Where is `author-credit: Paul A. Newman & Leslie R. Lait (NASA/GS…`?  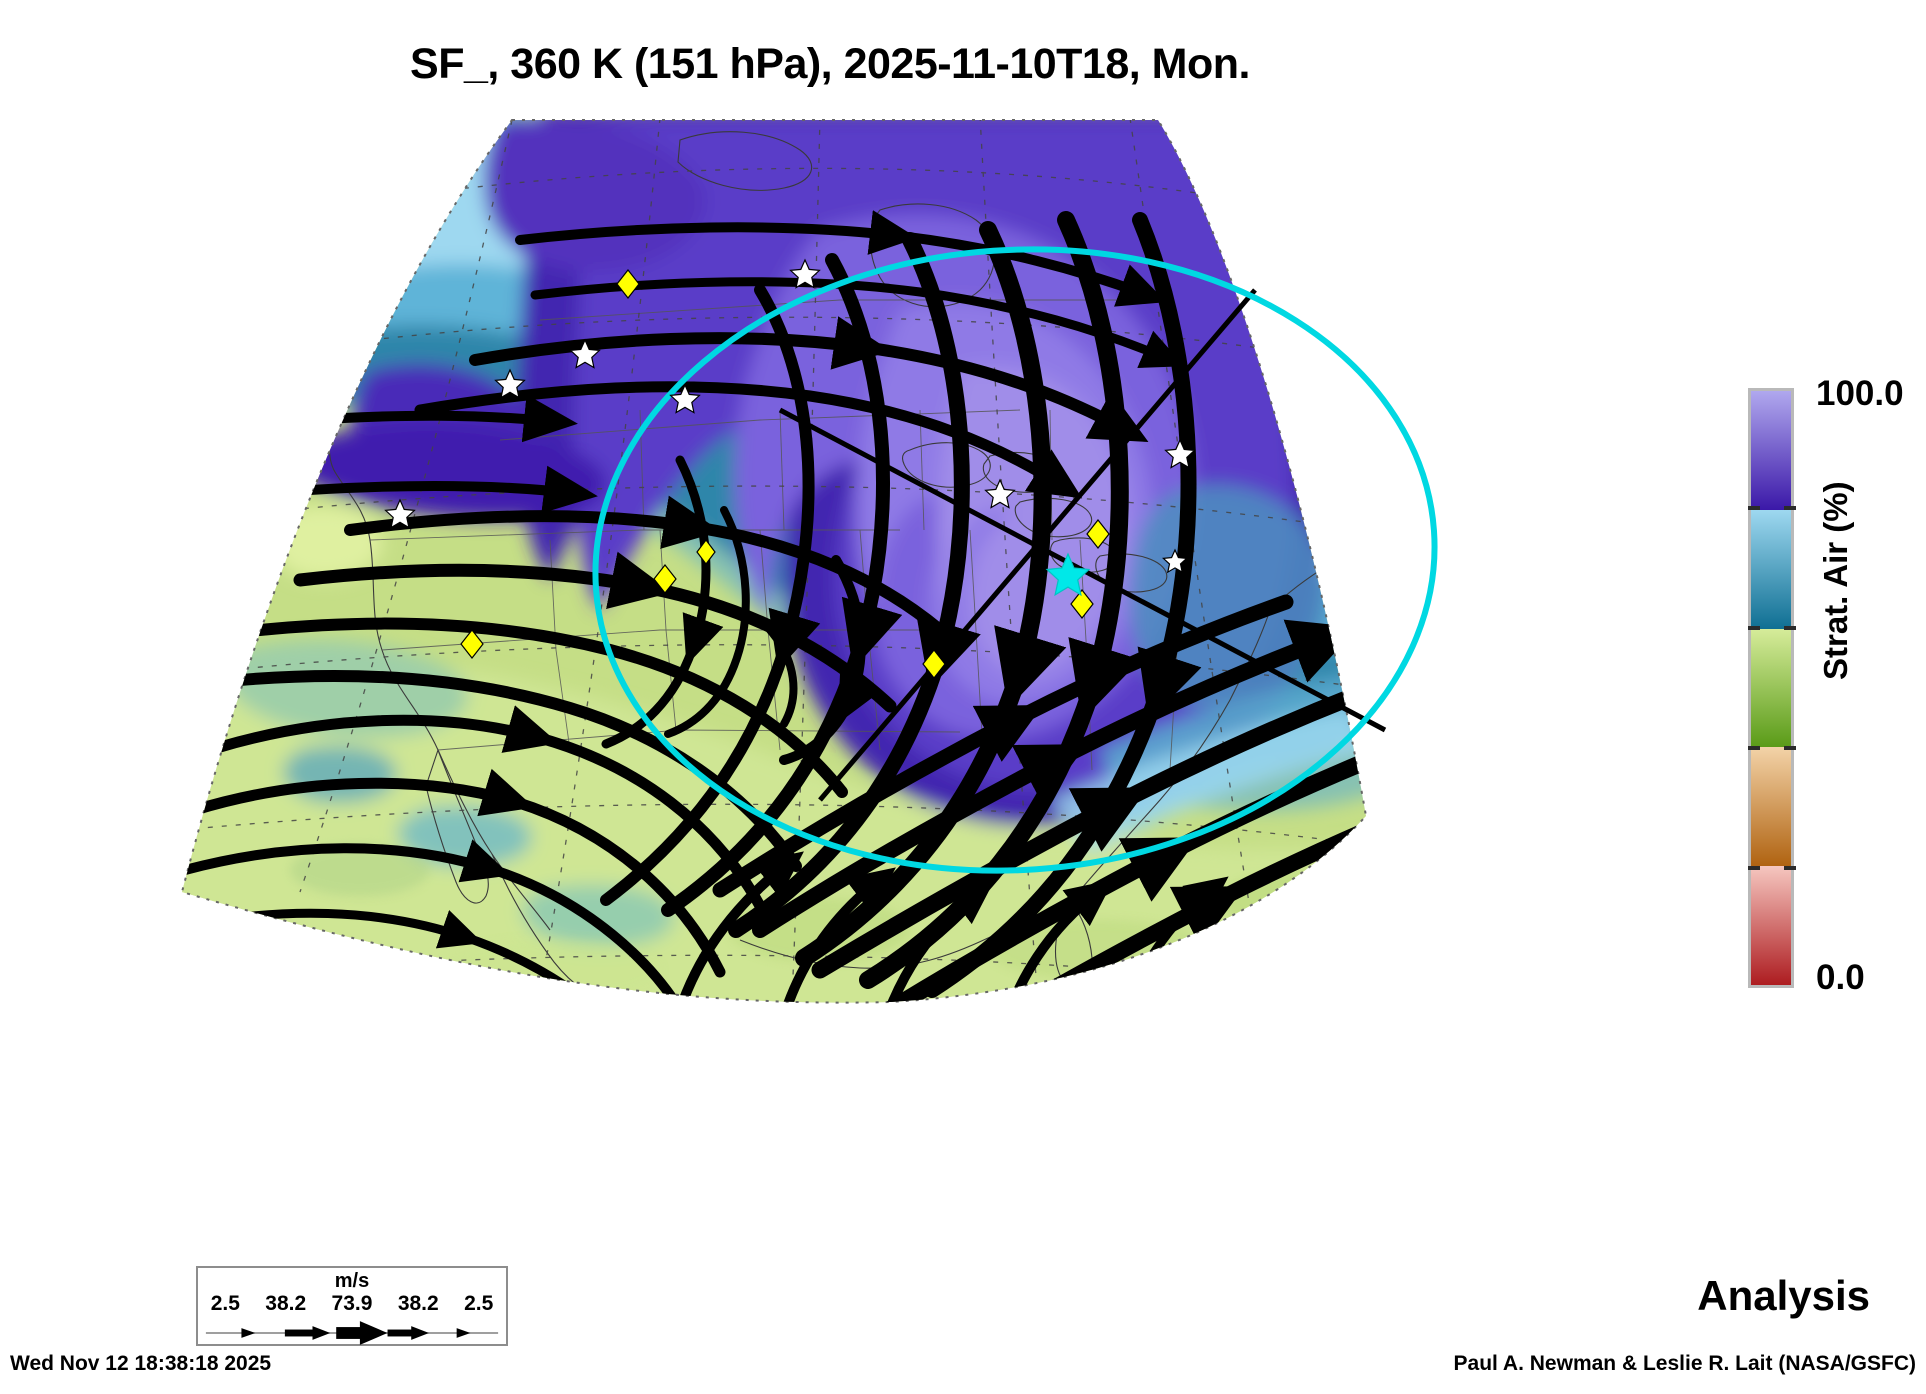 author-credit: Paul A. Newman & Leslie R. Lait (NASA/GS… is located at coordinates (1684, 1363).